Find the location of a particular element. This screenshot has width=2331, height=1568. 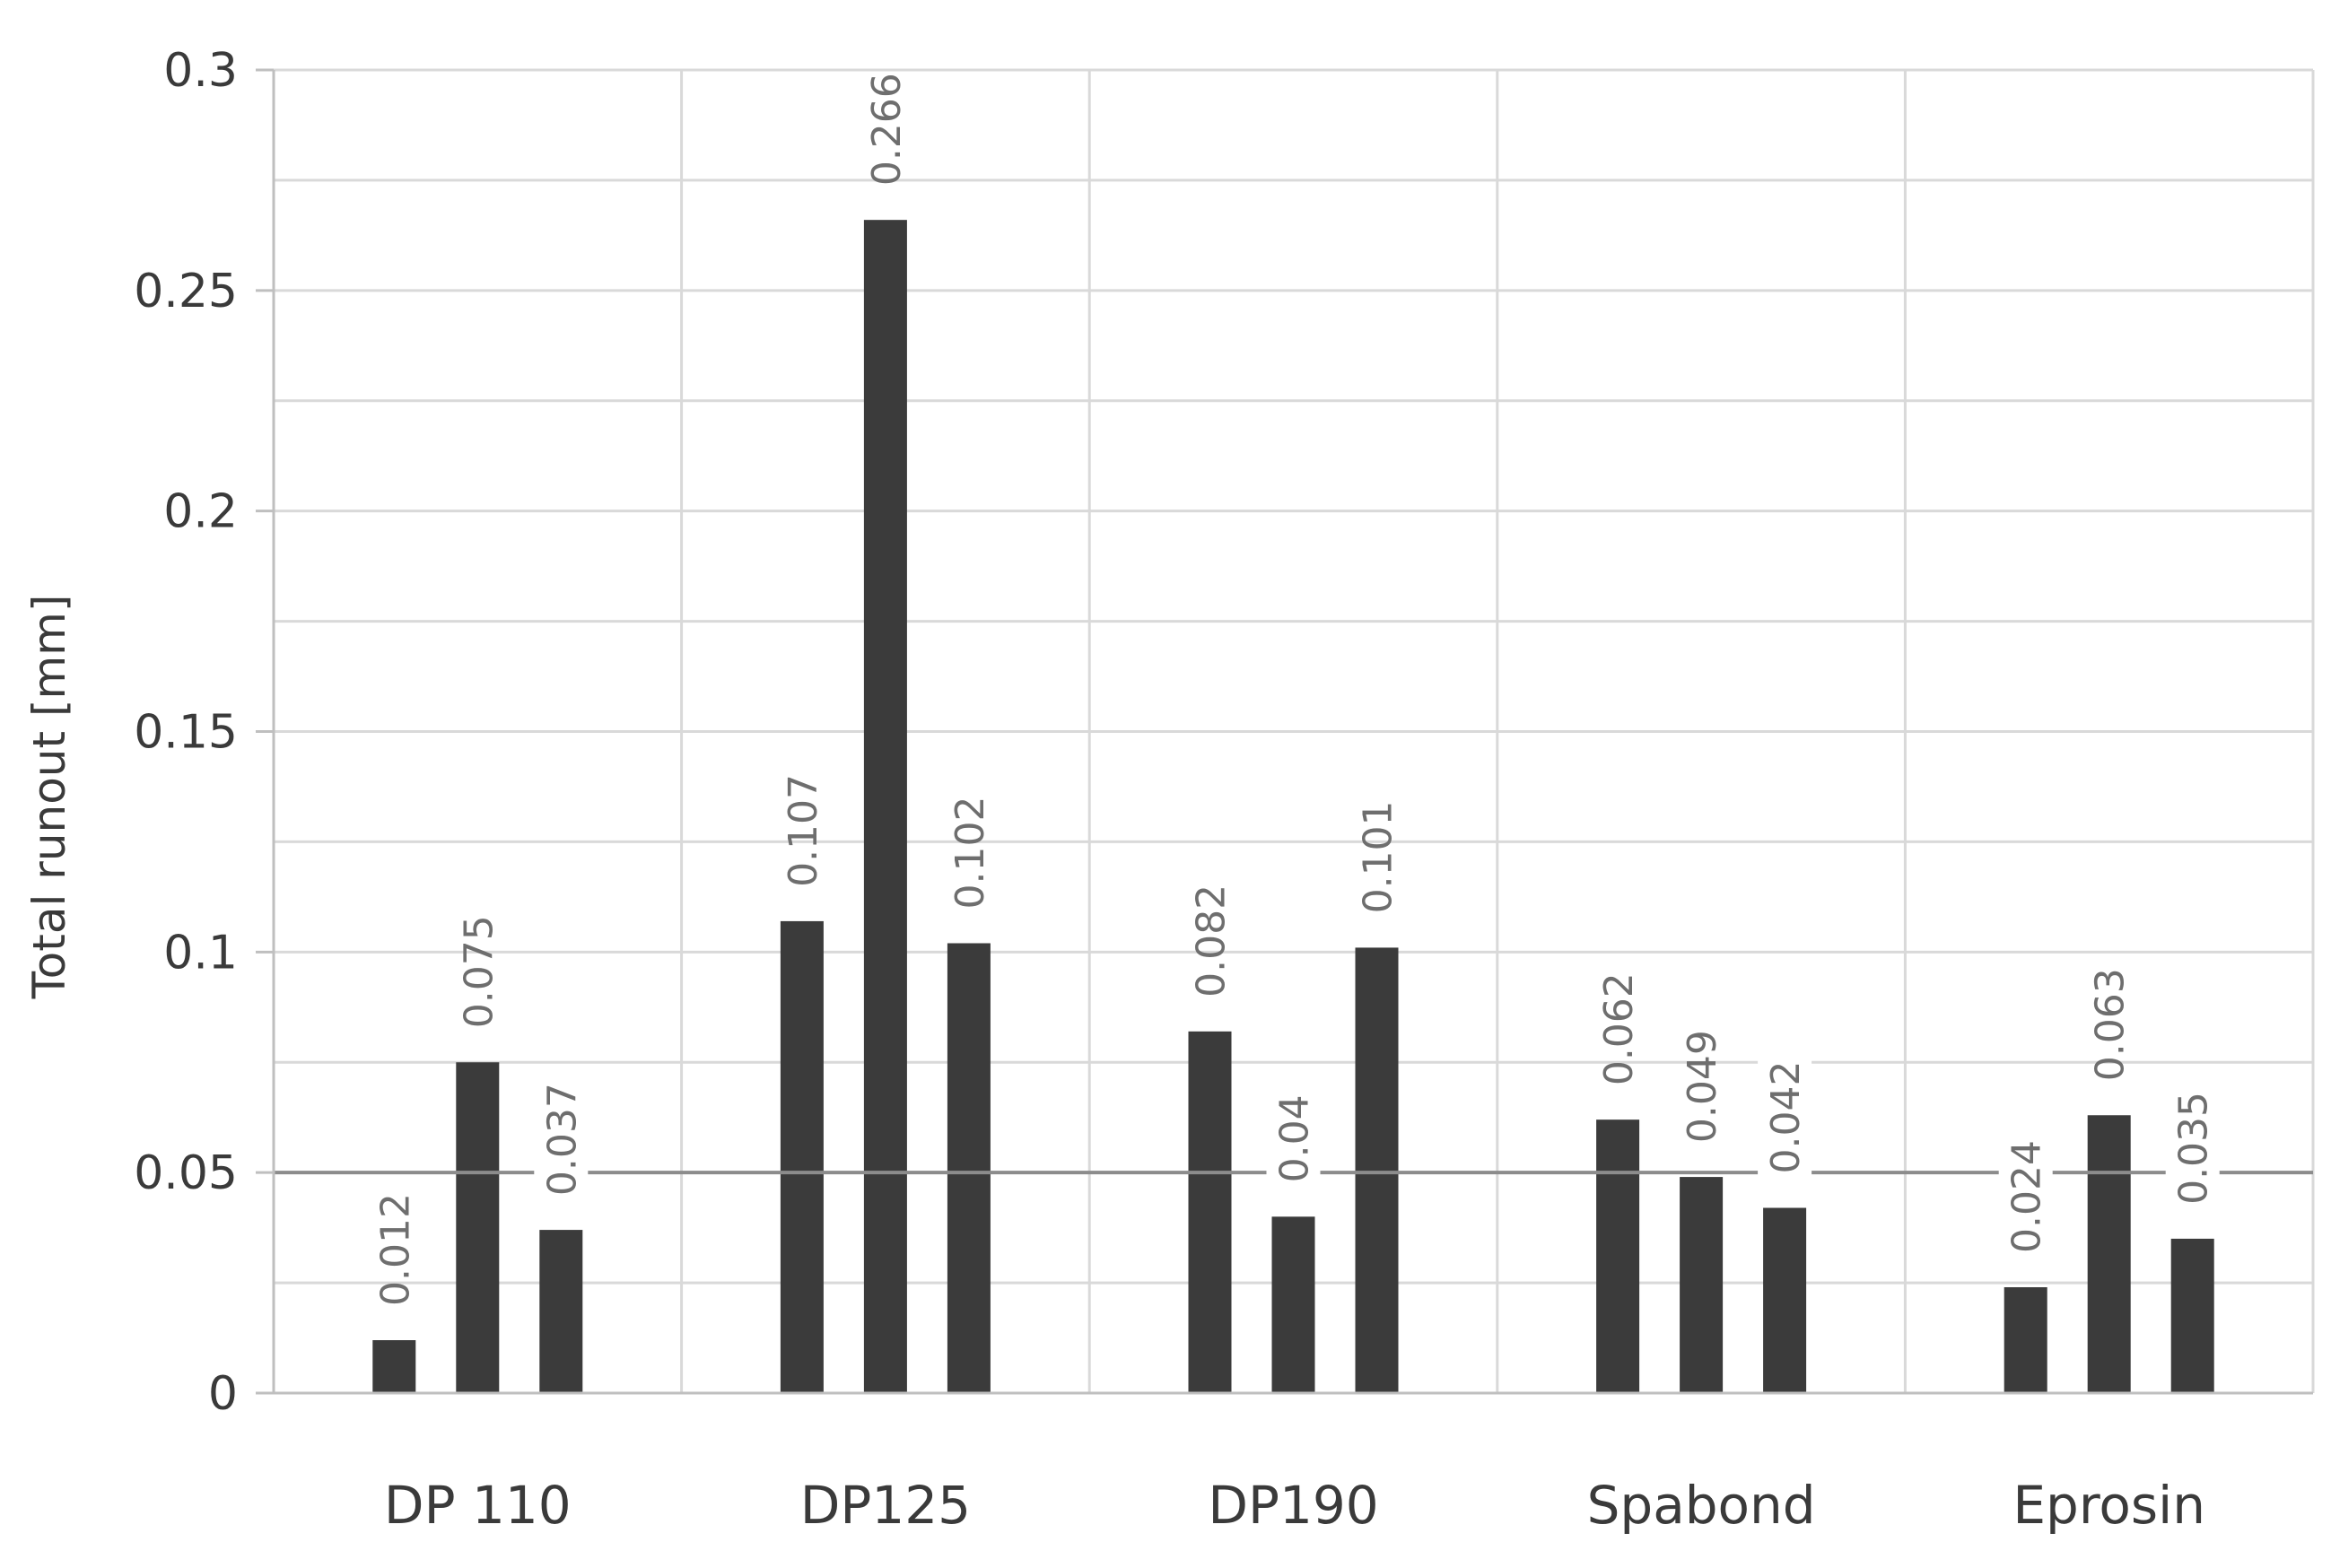

y-tick-label: 0.05 is located at coordinates (186, 1173).